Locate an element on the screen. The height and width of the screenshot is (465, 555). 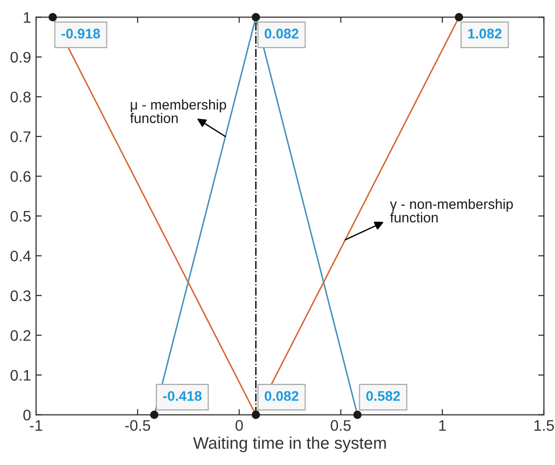
y-tick-label: 0.7 is located at coordinates (20, 136).